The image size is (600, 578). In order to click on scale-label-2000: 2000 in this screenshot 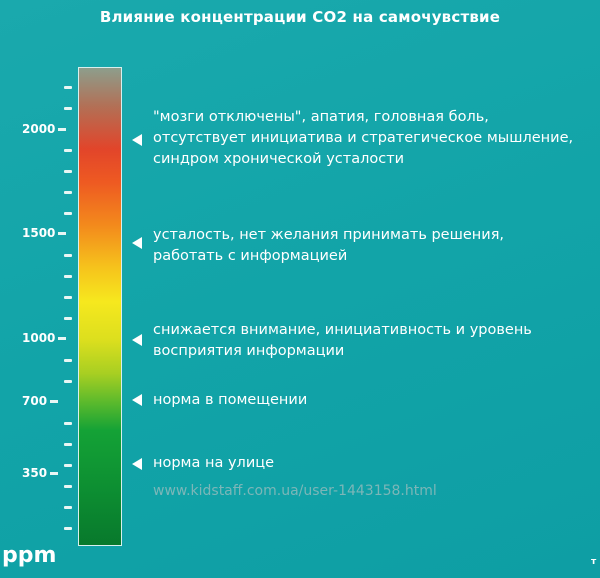, I will do `click(44, 129)`.